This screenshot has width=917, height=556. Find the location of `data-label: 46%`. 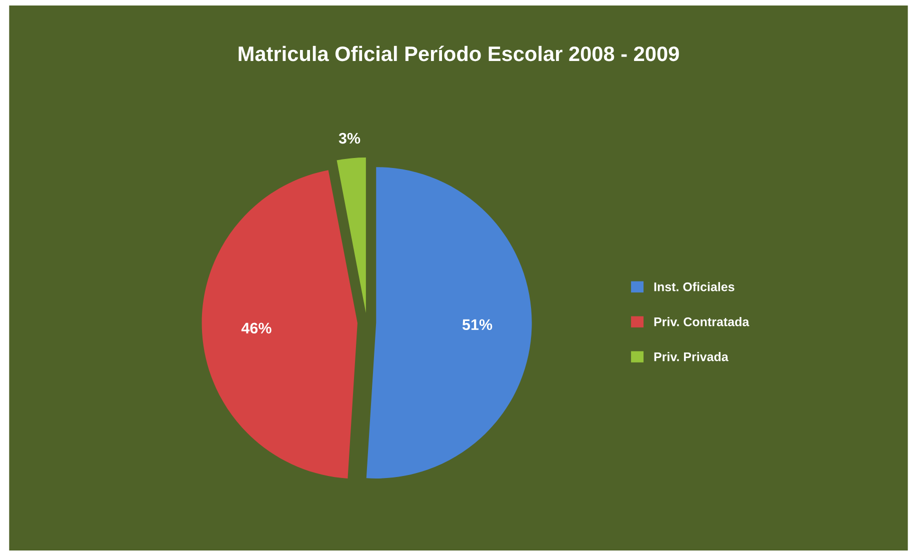

data-label: 46% is located at coordinates (256, 328).